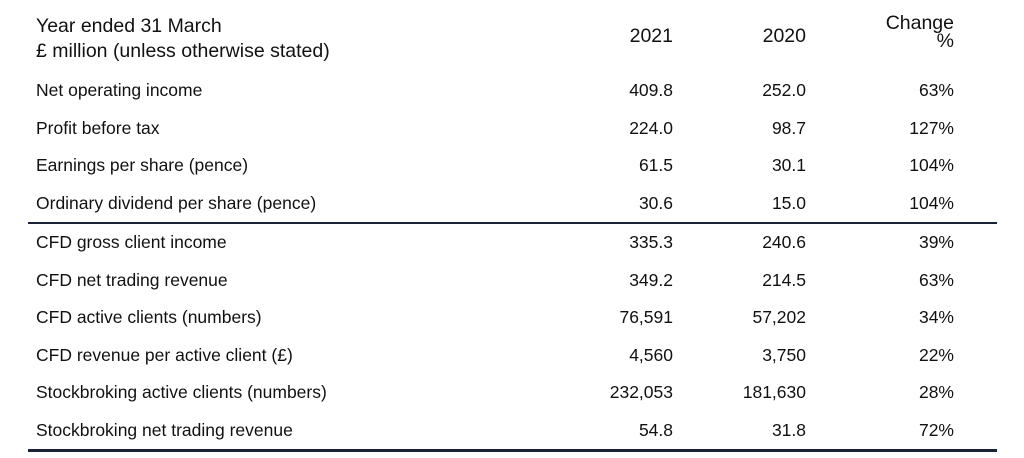  What do you see at coordinates (646, 317) in the screenshot?
I see `value-2021: 76,591` at bounding box center [646, 317].